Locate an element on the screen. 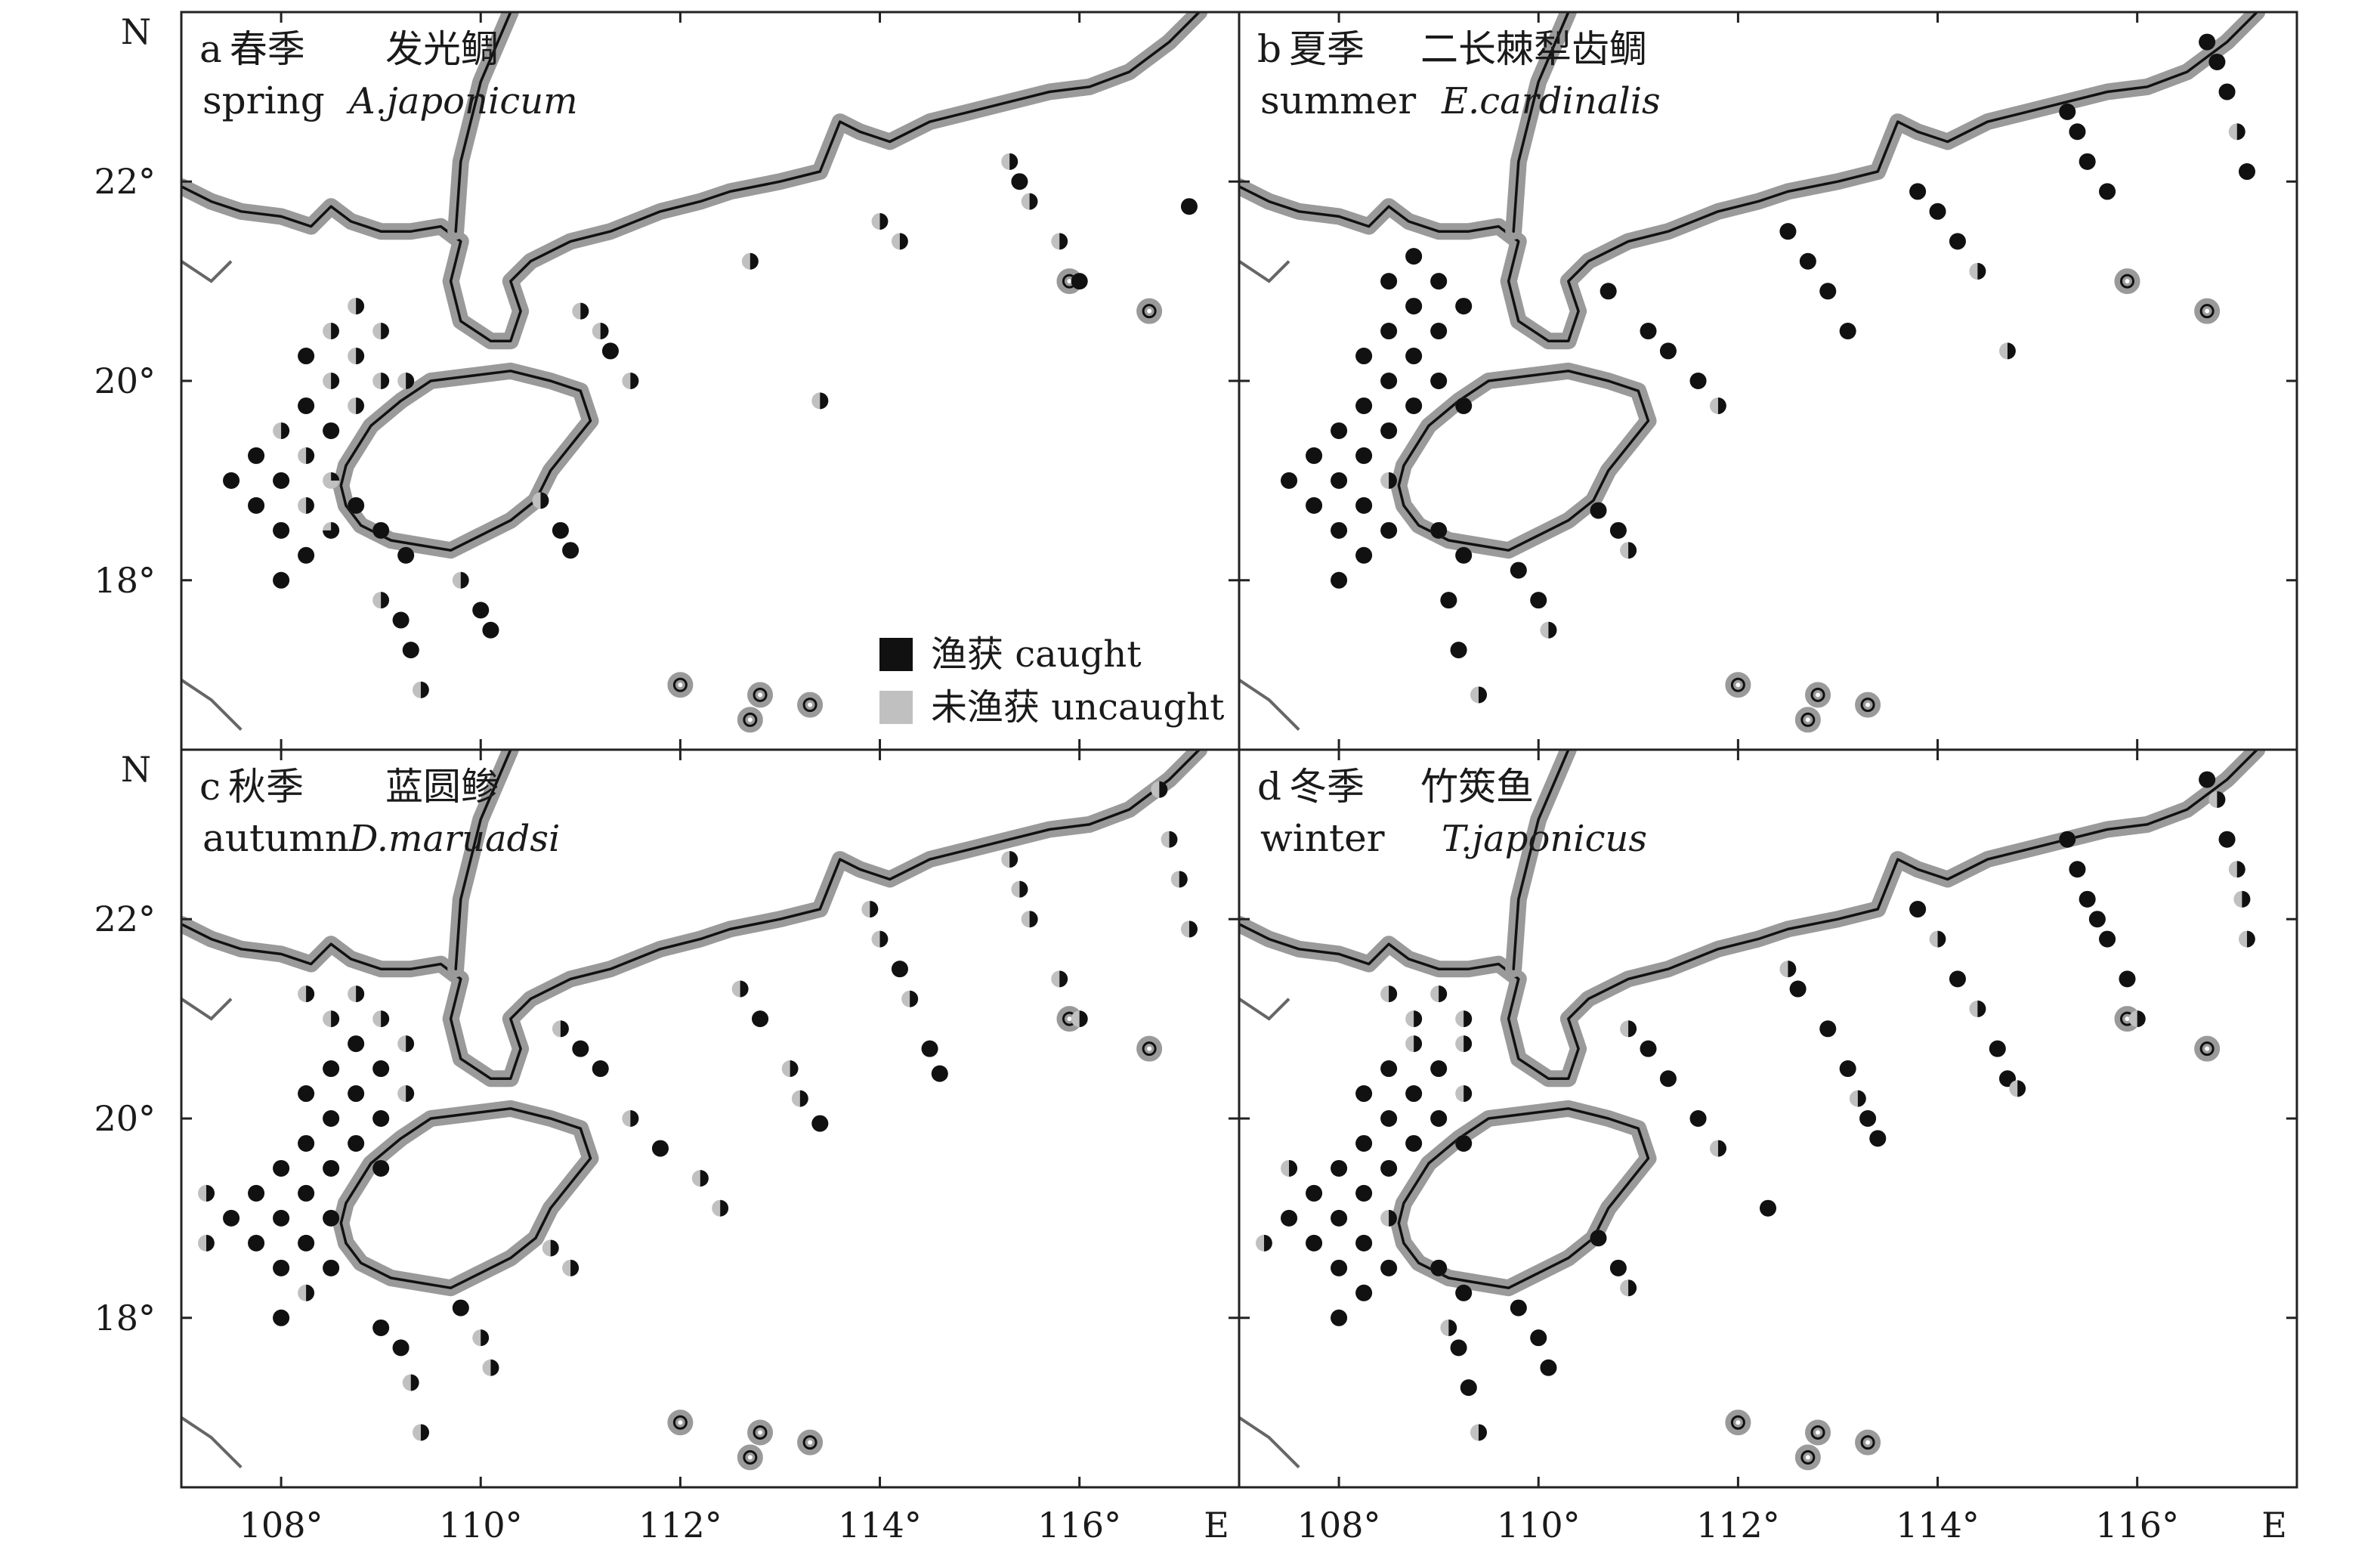  panel-letter: d is located at coordinates (1269, 787).